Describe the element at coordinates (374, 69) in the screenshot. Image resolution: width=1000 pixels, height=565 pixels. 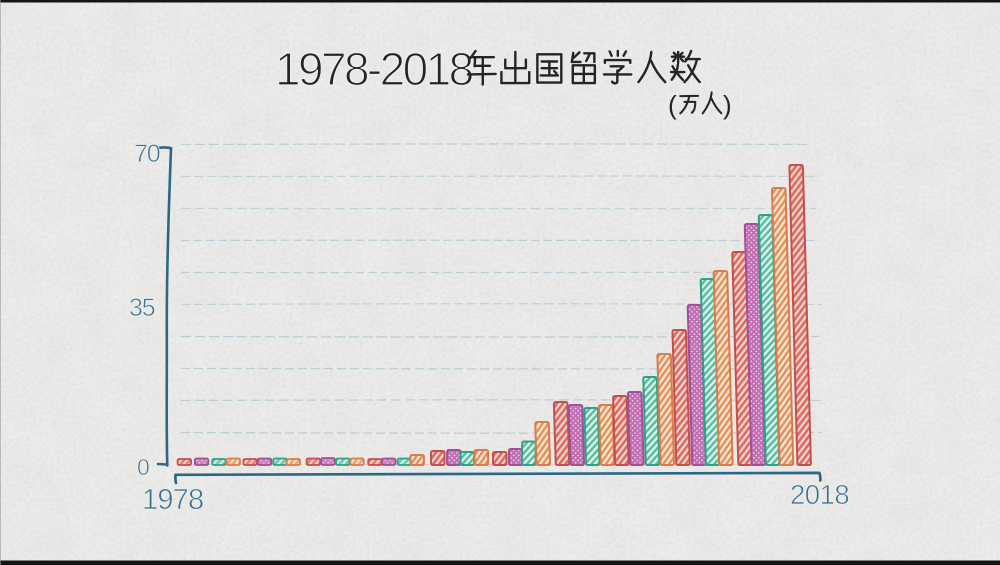
I see `svg-text: 1978-2018` at that location.